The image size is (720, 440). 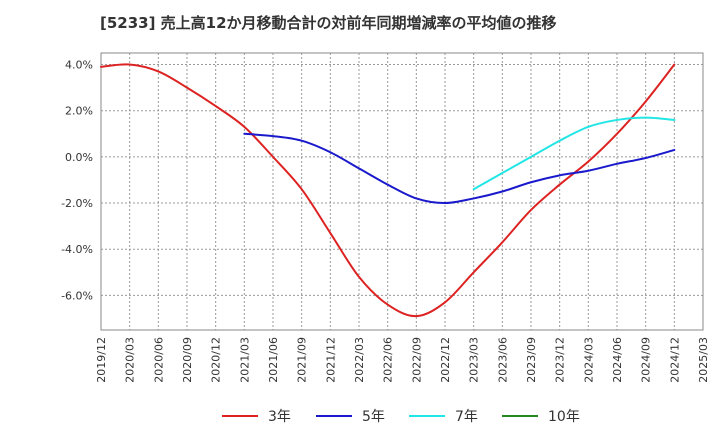 What do you see at coordinates (674, 360) in the screenshot?
I see `x-tick-label: 2024/12` at bounding box center [674, 360].